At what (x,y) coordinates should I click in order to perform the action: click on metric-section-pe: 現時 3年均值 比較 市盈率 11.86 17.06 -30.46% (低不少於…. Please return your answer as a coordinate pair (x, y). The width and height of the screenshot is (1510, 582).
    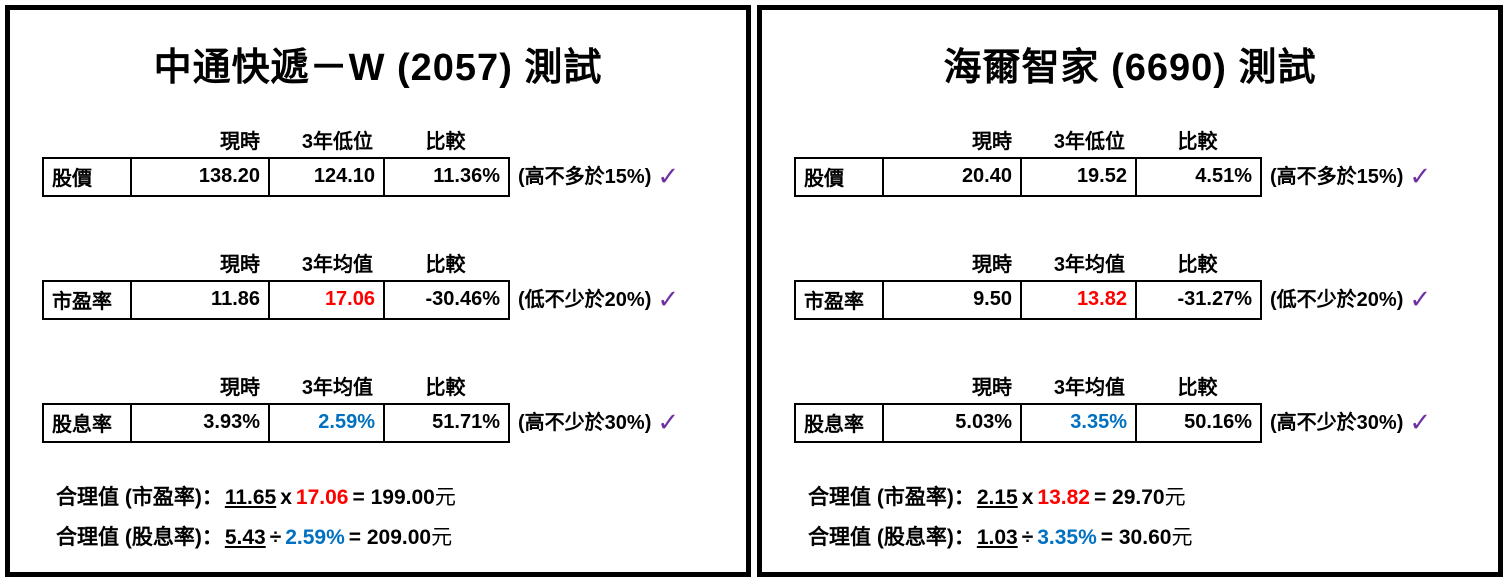
    Looking at the image, I should click on (378, 284).